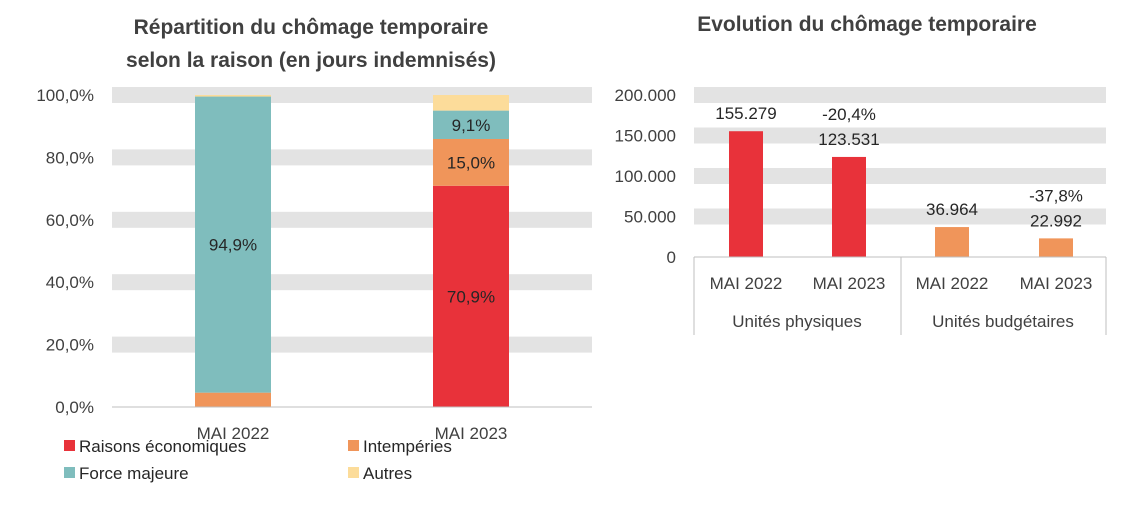  Describe the element at coordinates (849, 114) in the screenshot. I see `right-bar-change-label: -20,4%` at that location.